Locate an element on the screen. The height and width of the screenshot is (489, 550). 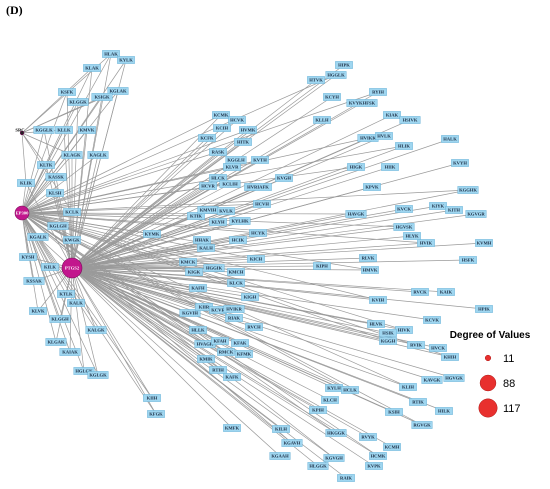
node-label: KVPK is located at coordinates (374, 466).